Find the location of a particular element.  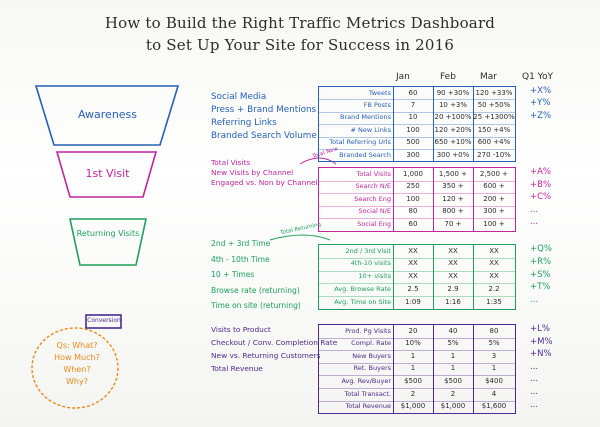

metric-item: Press + Brand Mentions is located at coordinates (264, 110).